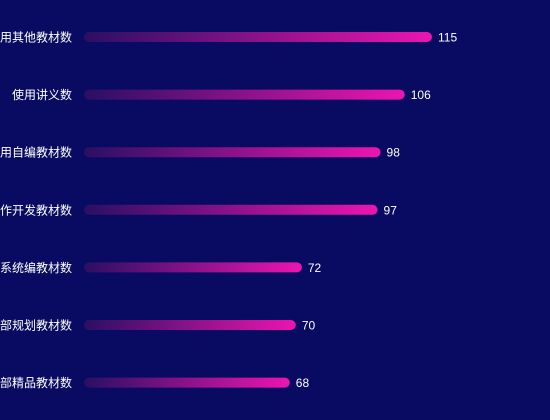 This screenshot has height=420, width=550. I want to click on category-label: 使用讲义数, so click(42, 94).